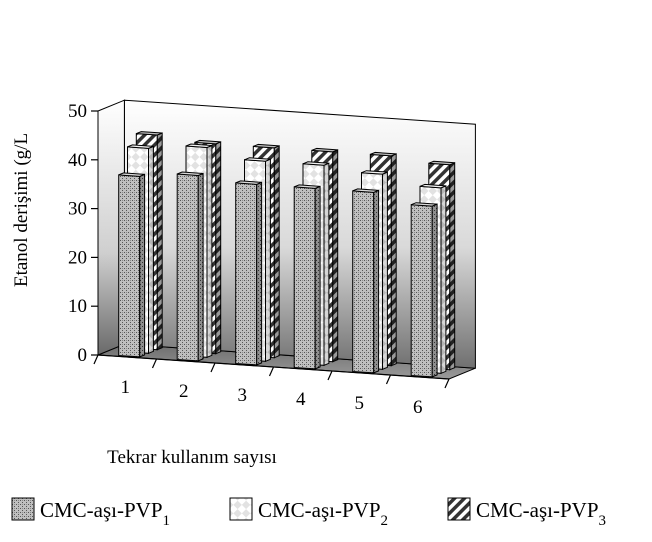 The image size is (652, 542). Describe the element at coordinates (77, 111) in the screenshot. I see `y-tick-label: 50` at that location.